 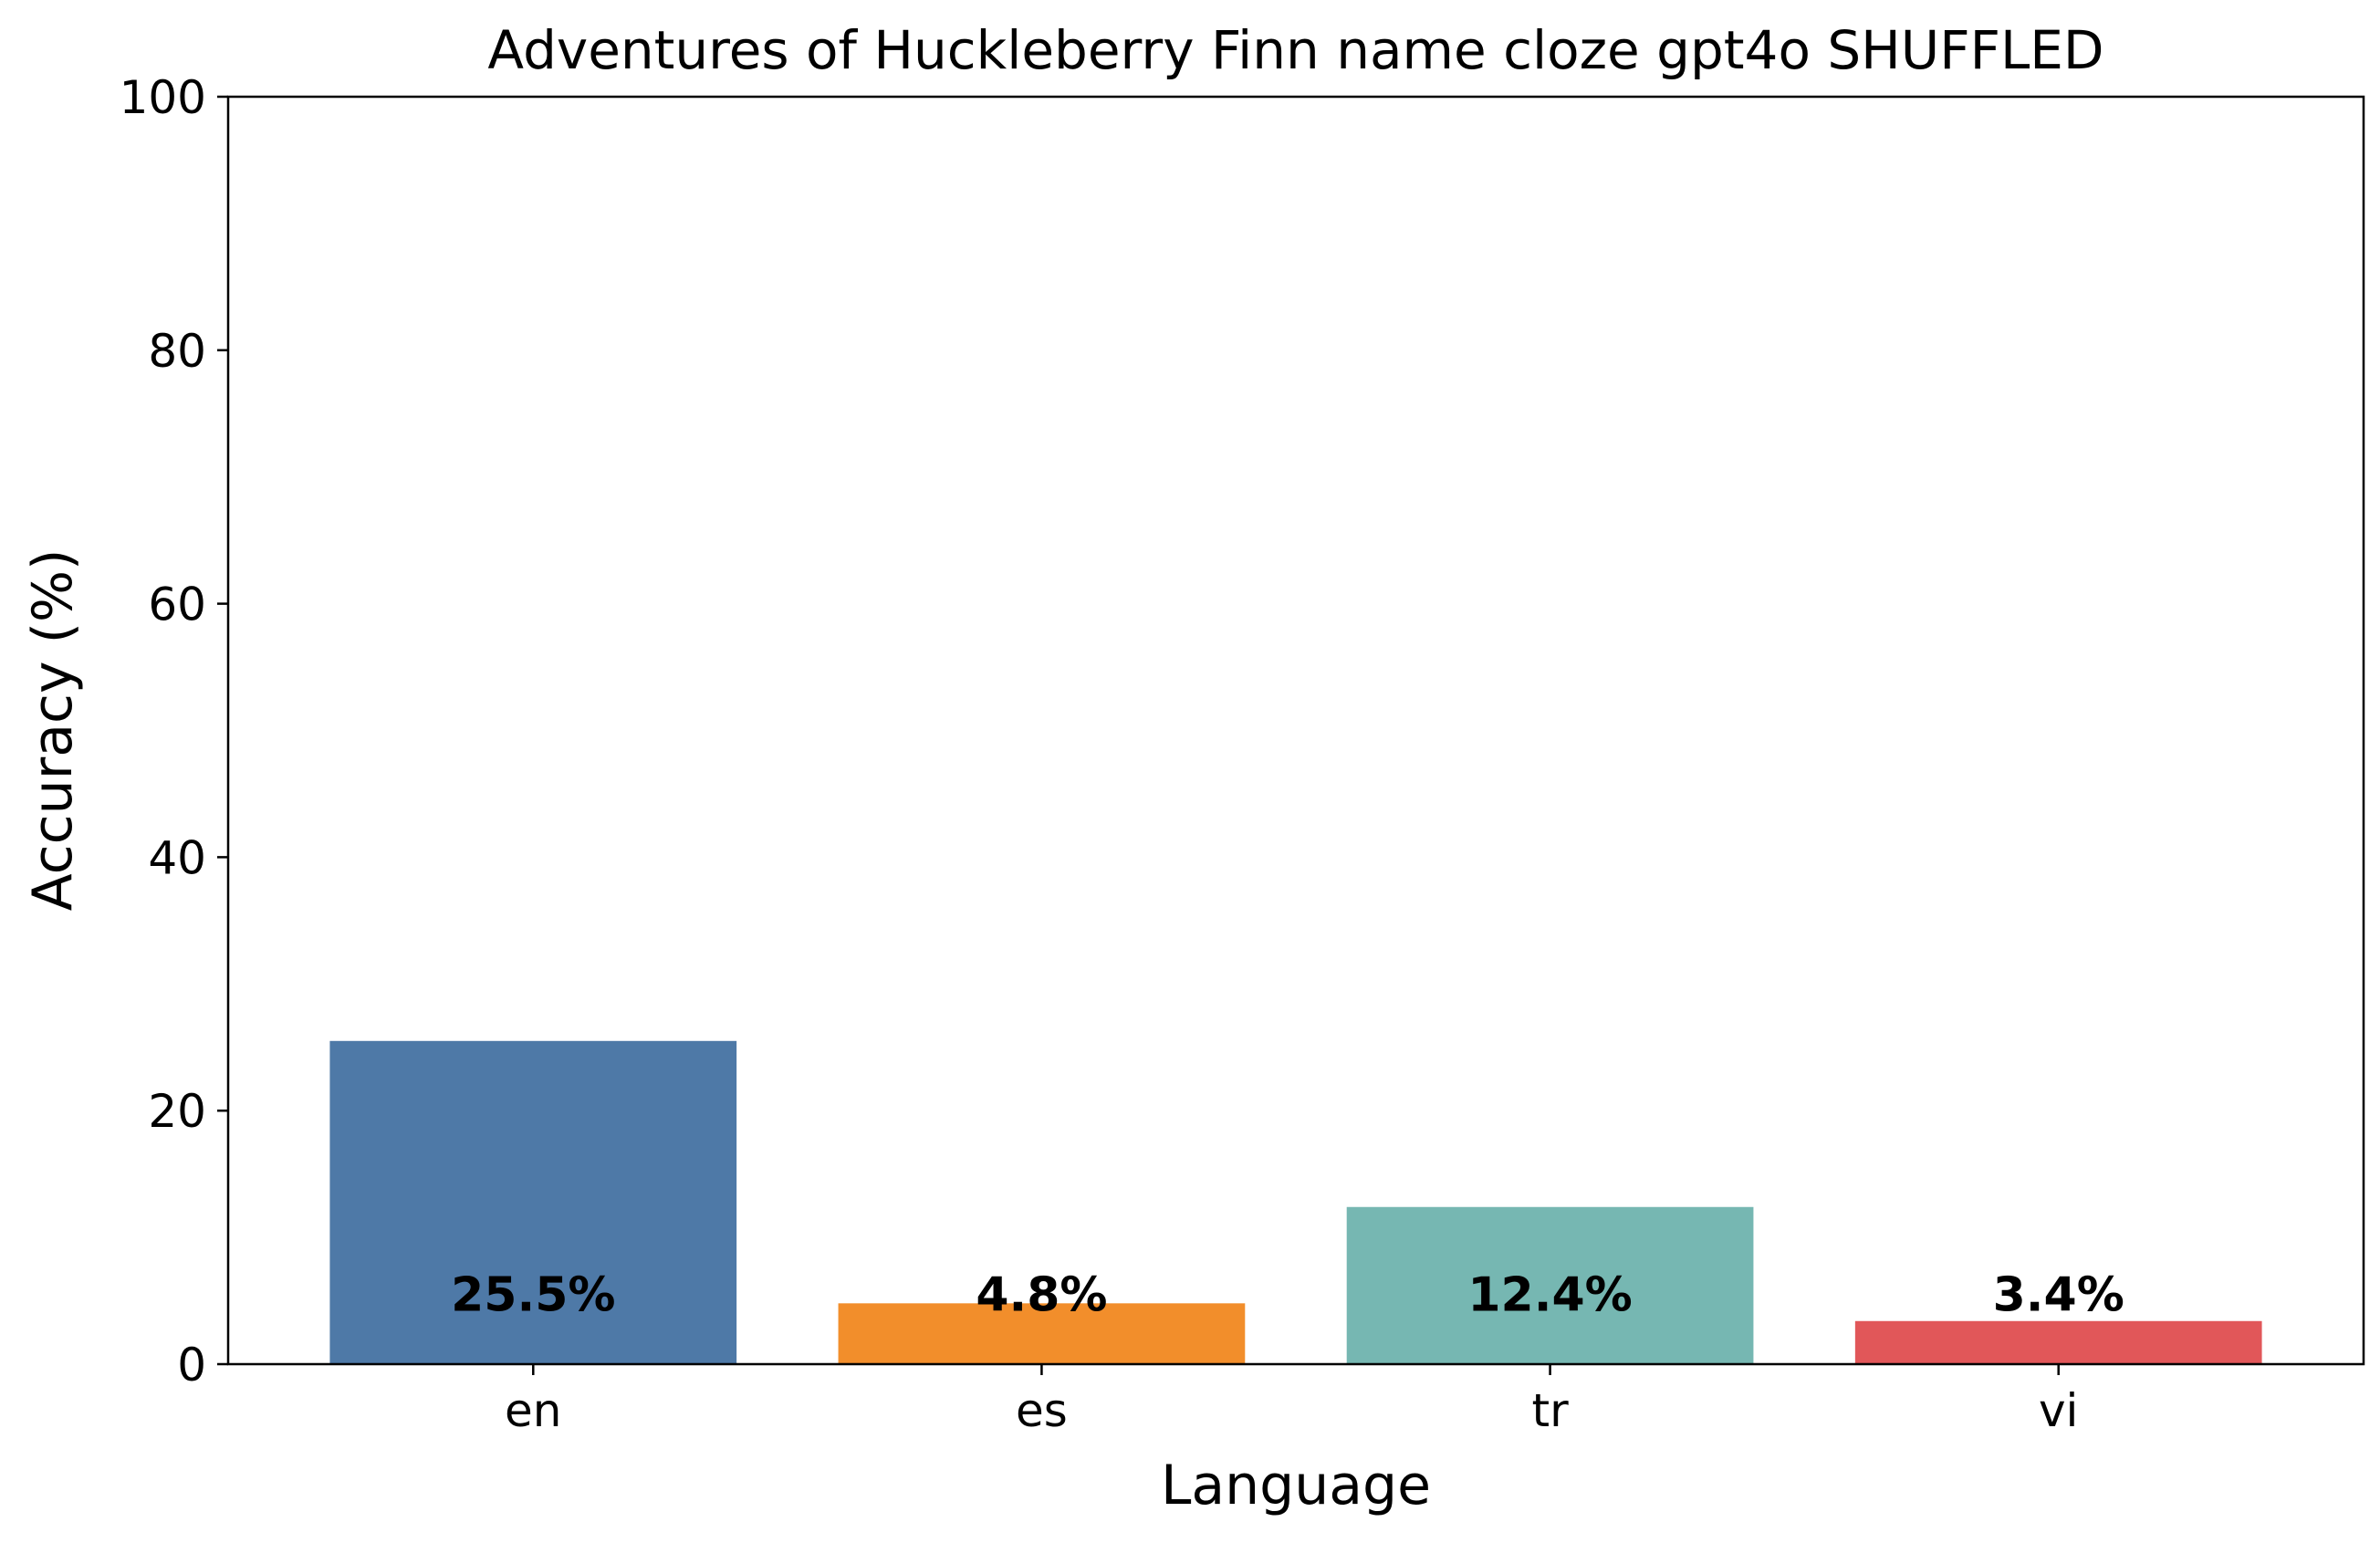 What do you see at coordinates (163, 97) in the screenshot?
I see `y-tick-label-100: 100` at bounding box center [163, 97].